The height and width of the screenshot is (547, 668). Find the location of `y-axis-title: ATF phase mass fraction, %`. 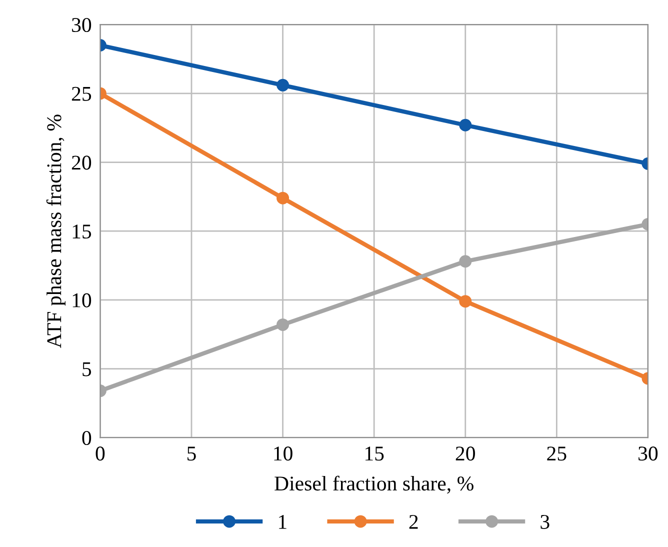

y-axis-title: ATF phase mass fraction, % is located at coordinates (56, 231).